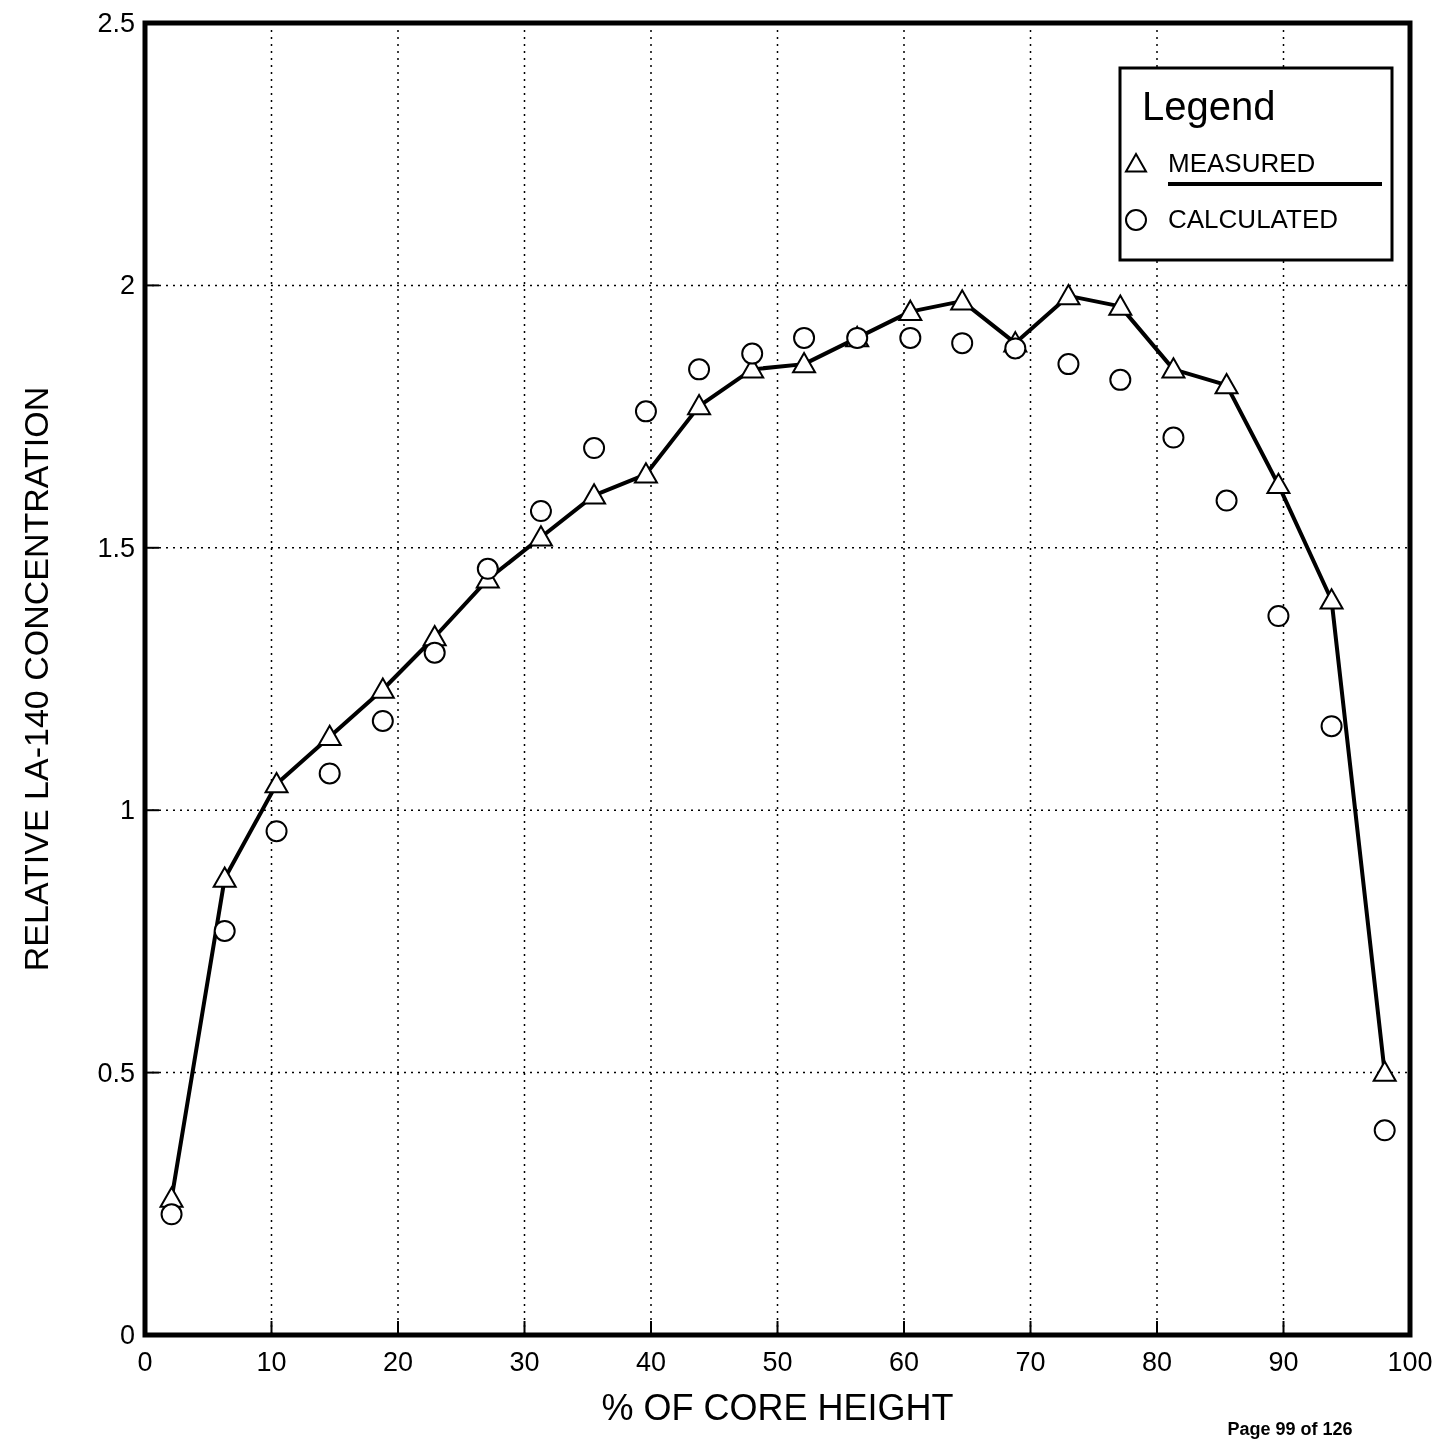 This screenshot has height=1441, width=1433. I want to click on x-tick-label: 100, so click(1410, 1362).